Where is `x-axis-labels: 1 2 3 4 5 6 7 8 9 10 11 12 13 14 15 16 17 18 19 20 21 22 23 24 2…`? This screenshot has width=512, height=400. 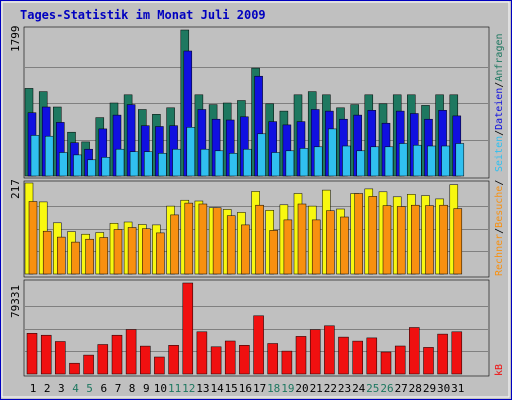 x-axis-labels: 1 2 3 4 5 6 7 8 9 10 11 12 13 14 15 16 17 18 19 20 21 22 23 24 2… is located at coordinates (247, 388).